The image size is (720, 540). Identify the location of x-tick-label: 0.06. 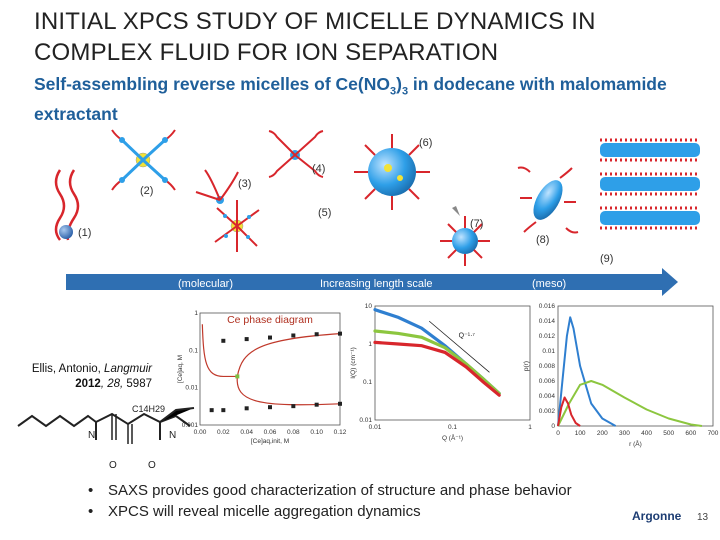
(270, 432).